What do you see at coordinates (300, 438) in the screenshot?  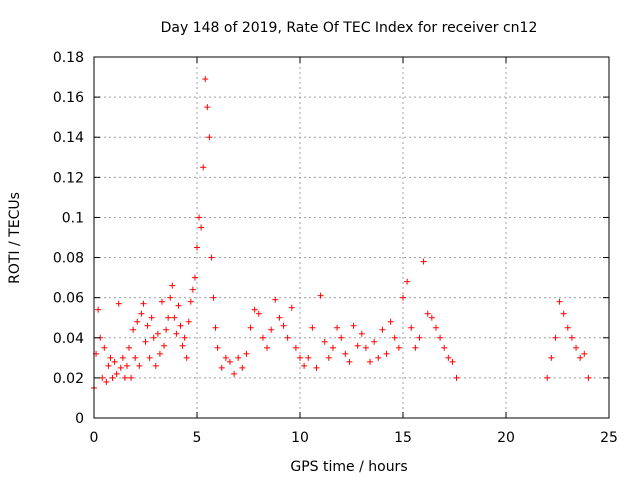 I see `x-tick-label: 10` at bounding box center [300, 438].